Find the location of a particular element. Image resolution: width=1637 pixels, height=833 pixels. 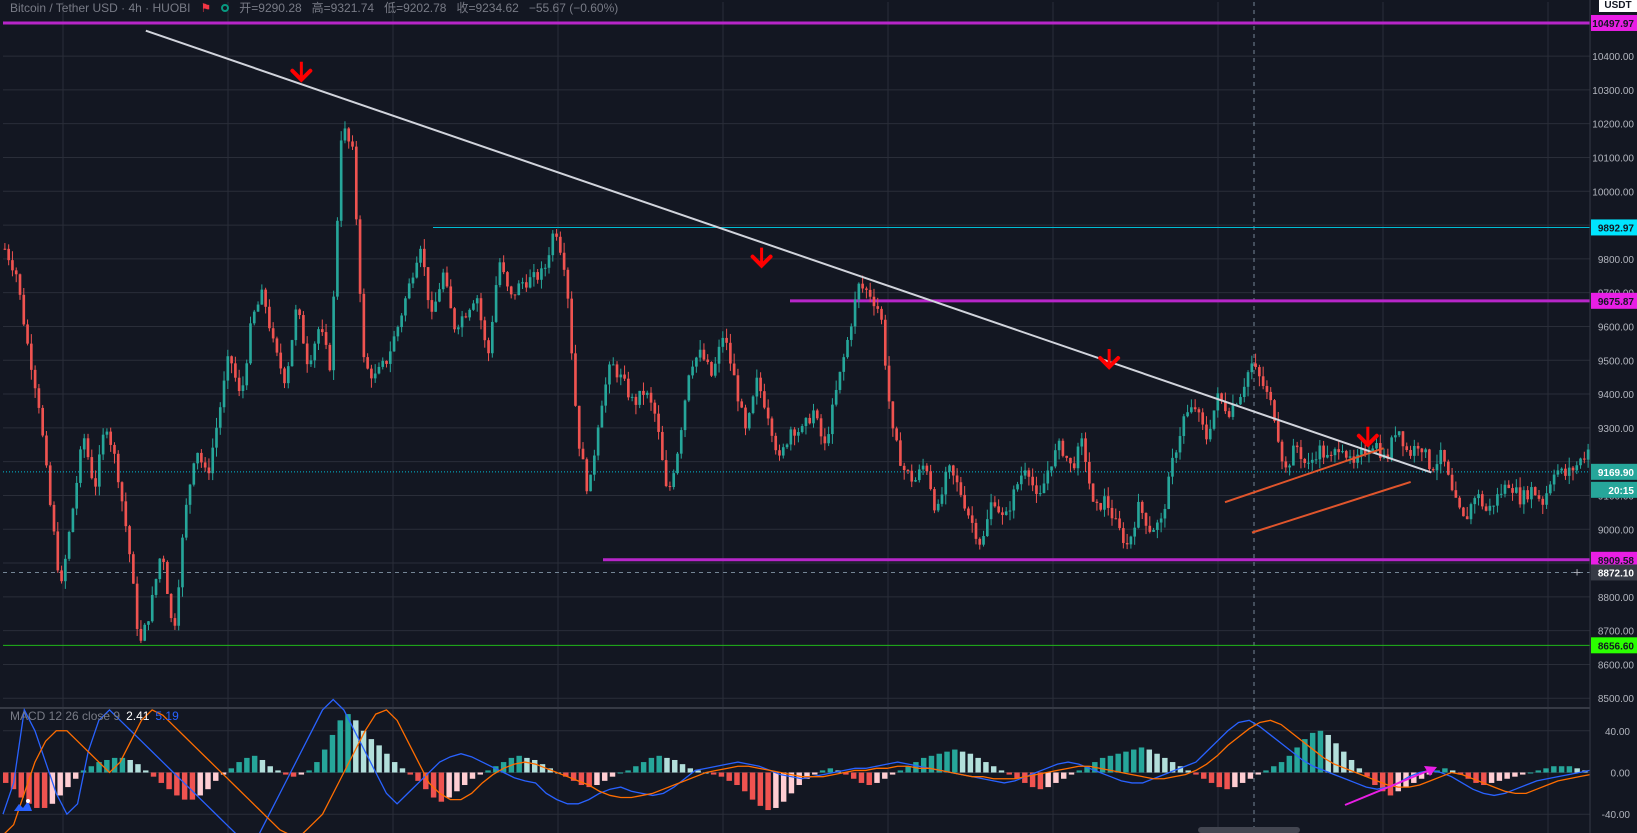

flag-icon: ⚑ is located at coordinates (206, 7).